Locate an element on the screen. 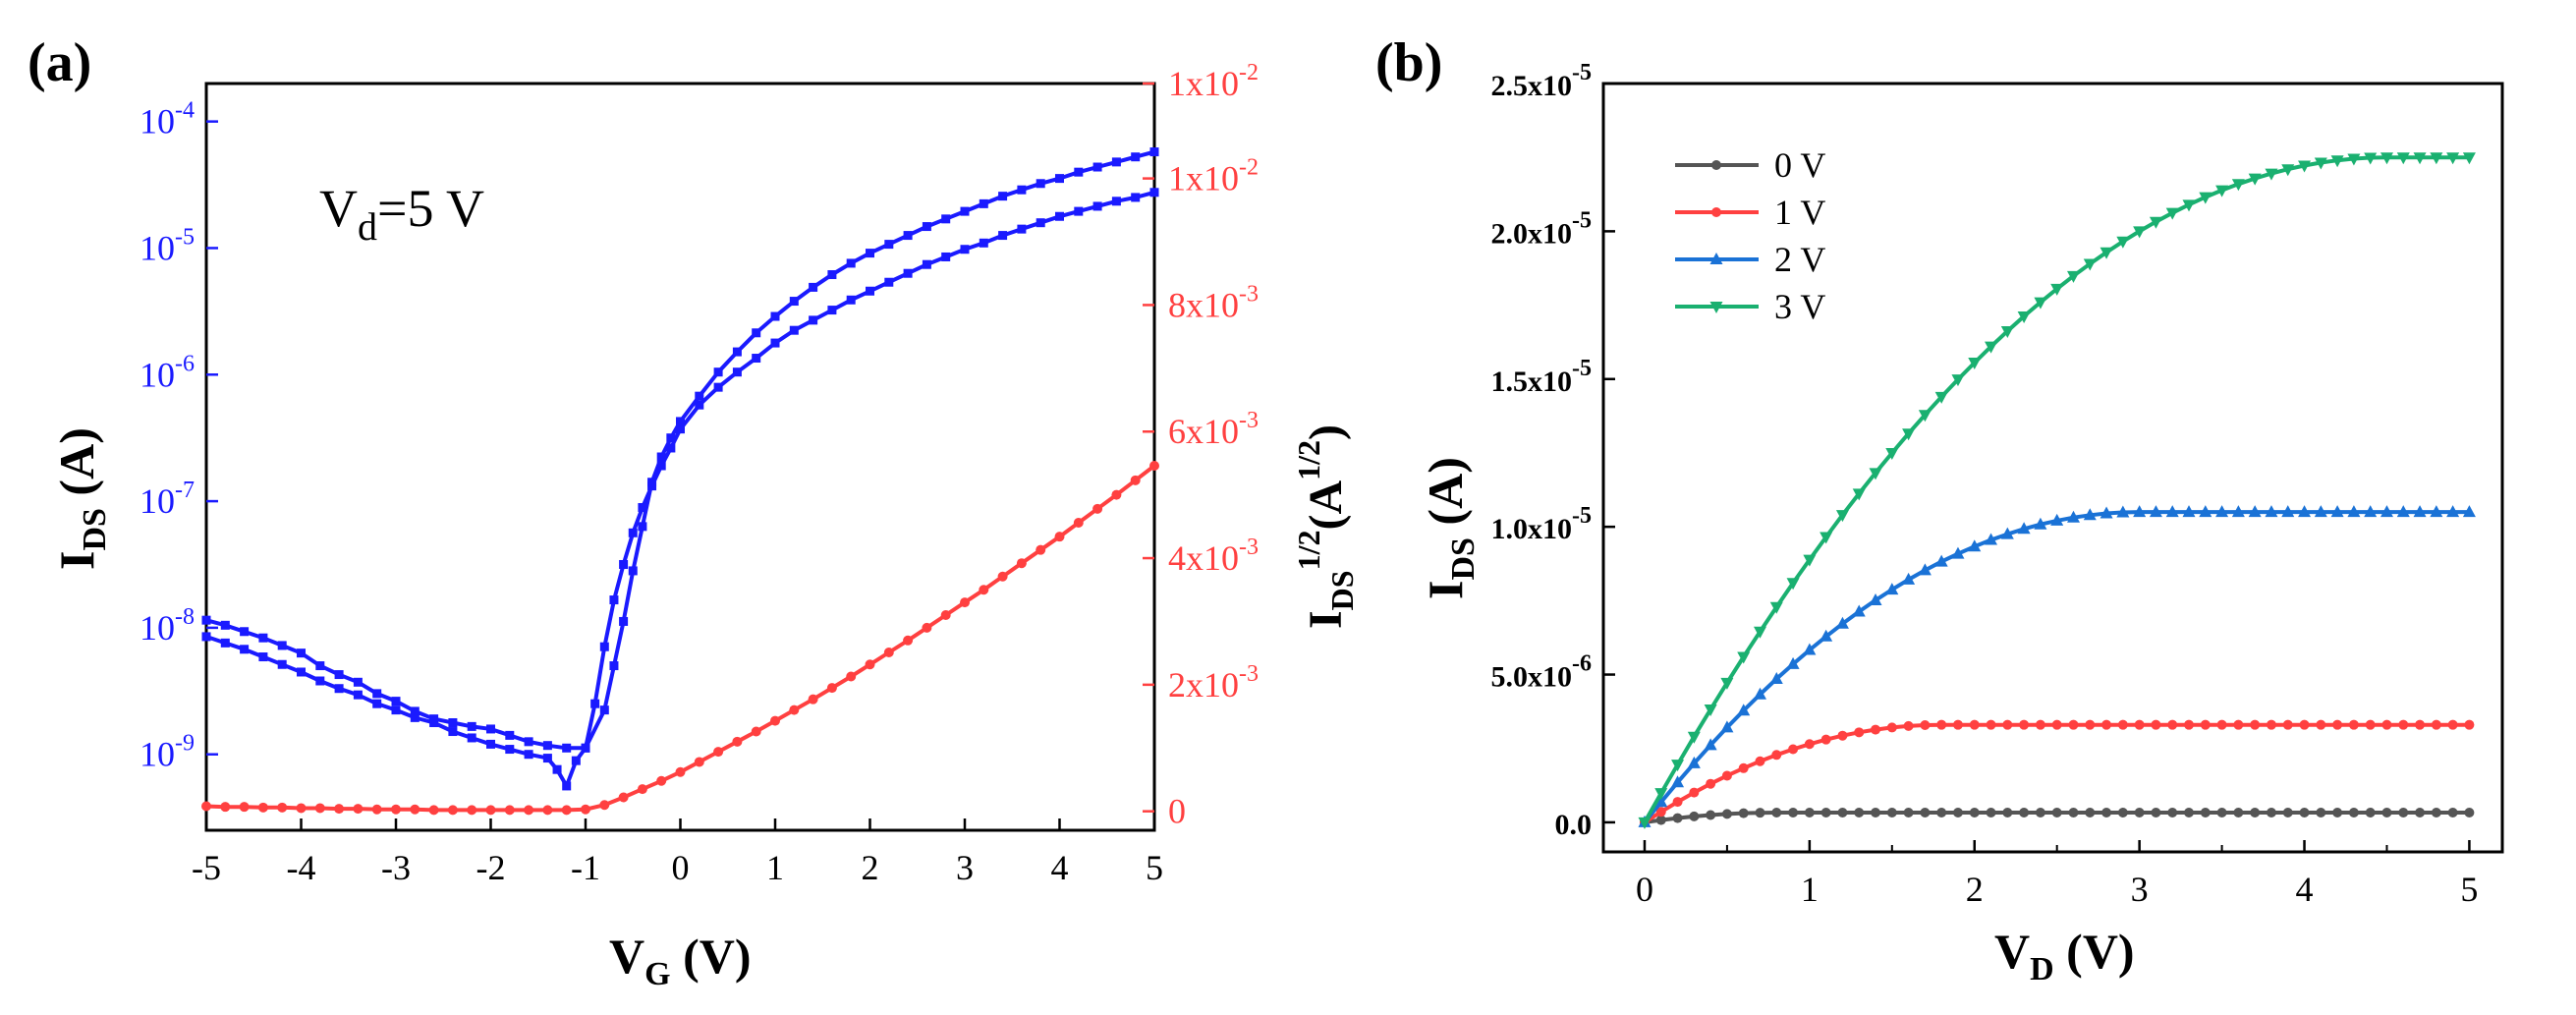 The width and height of the screenshot is (2576, 1015). panel-a-x-ticks: -5 -4 -3 -2 -1 0 1 2 3 4 5 is located at coordinates (677, 852).